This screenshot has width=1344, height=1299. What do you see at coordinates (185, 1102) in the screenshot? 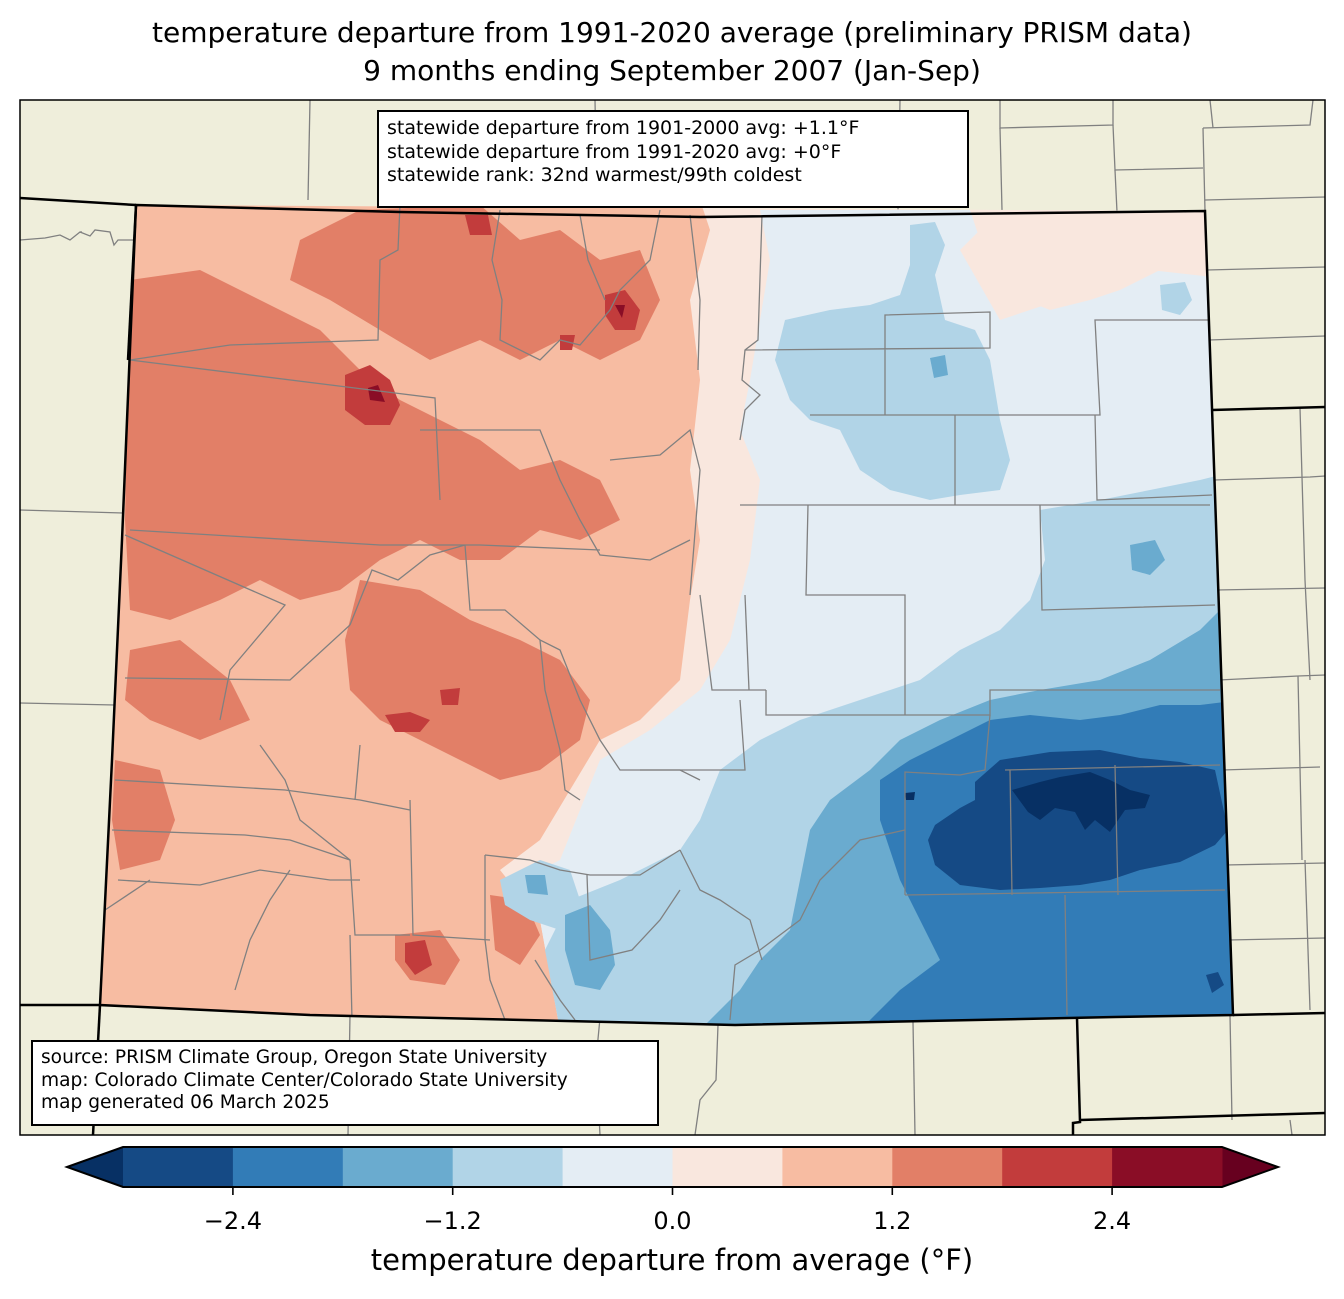
I see `generated-date-line: map generated 06 March 2025` at bounding box center [185, 1102].